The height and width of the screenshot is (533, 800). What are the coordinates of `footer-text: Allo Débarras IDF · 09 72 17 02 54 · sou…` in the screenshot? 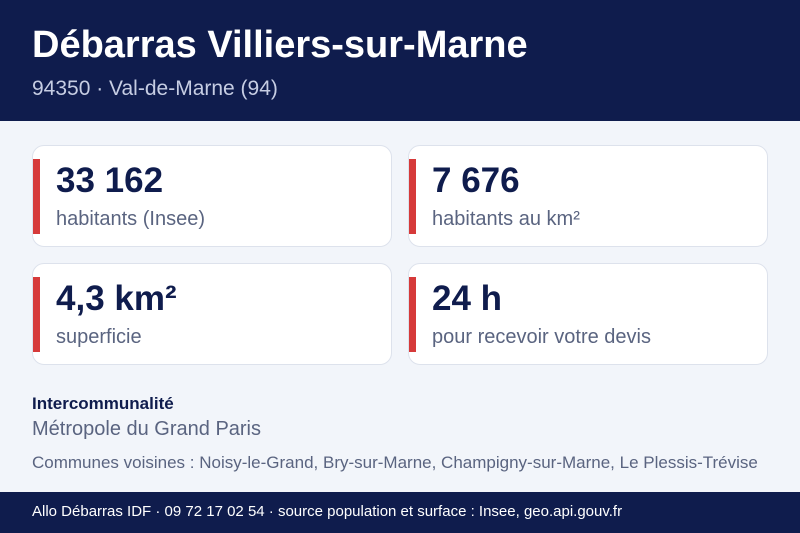 It's located at (327, 511).